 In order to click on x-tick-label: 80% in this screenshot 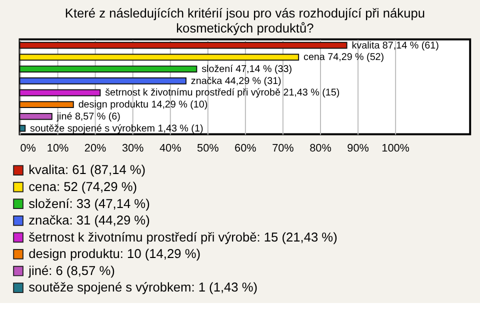, I will do `click(321, 148)`.